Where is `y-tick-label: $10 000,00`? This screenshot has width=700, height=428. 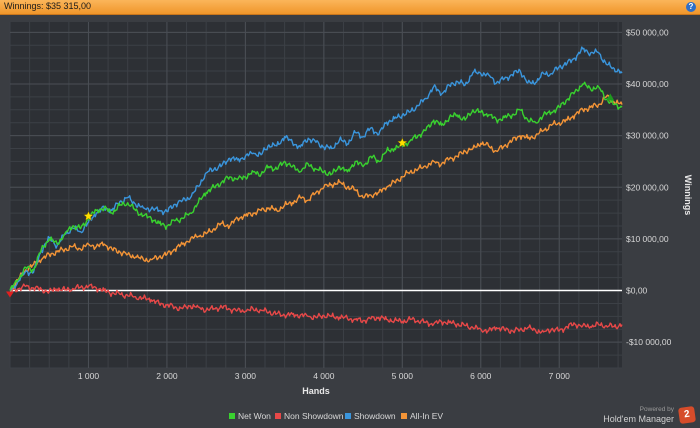 y-tick-label: $10 000,00 is located at coordinates (647, 239).